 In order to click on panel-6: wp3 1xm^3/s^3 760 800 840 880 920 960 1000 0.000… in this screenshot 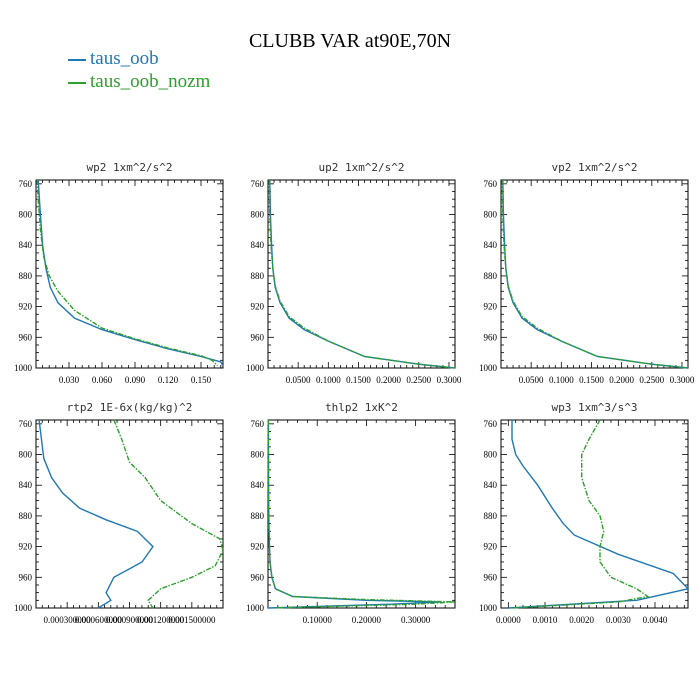, I will do `click(584, 513)`.